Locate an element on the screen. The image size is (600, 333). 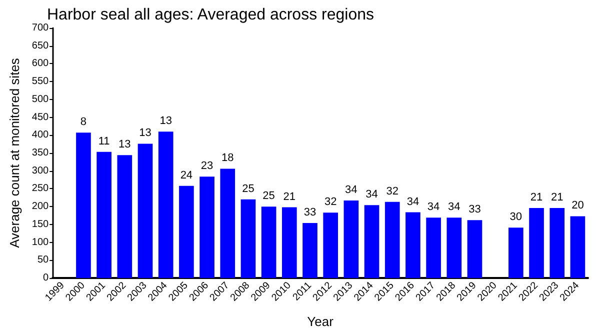
x-axis-title: Year is located at coordinates (320, 321).